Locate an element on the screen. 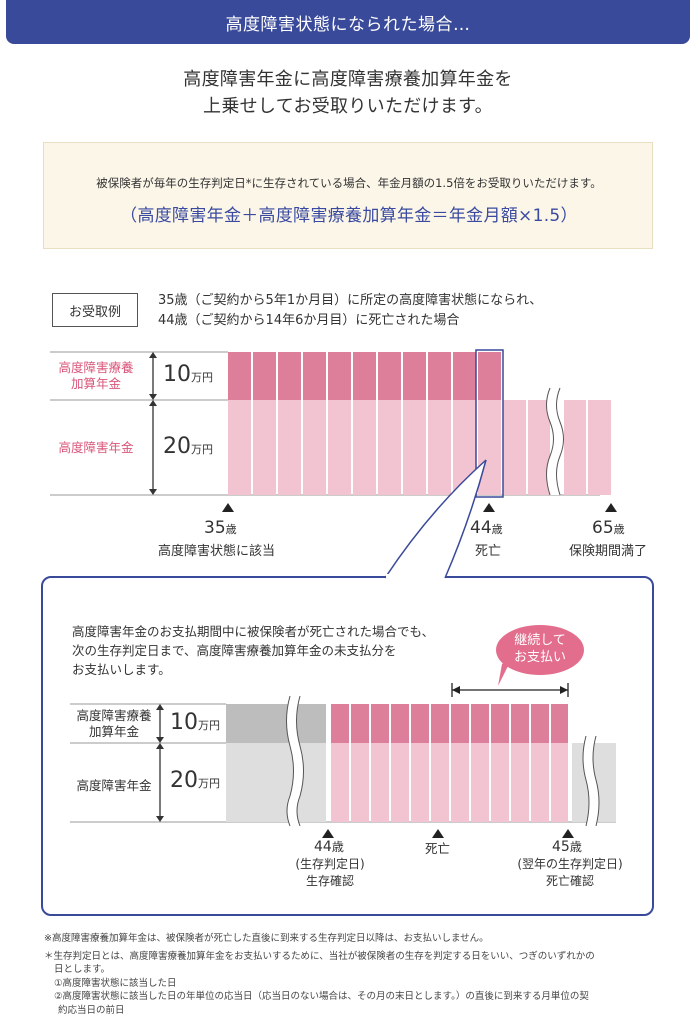 This screenshot has height=1024, width=696. popup-caption-left-2: 生存確認 is located at coordinates (329, 881).